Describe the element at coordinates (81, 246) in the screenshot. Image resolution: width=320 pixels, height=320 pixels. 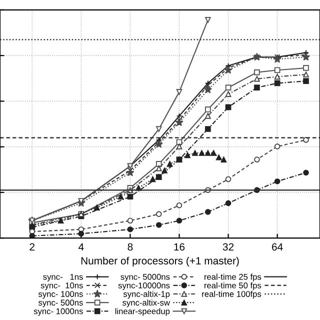
I see `x-tick-label: 4` at that location.